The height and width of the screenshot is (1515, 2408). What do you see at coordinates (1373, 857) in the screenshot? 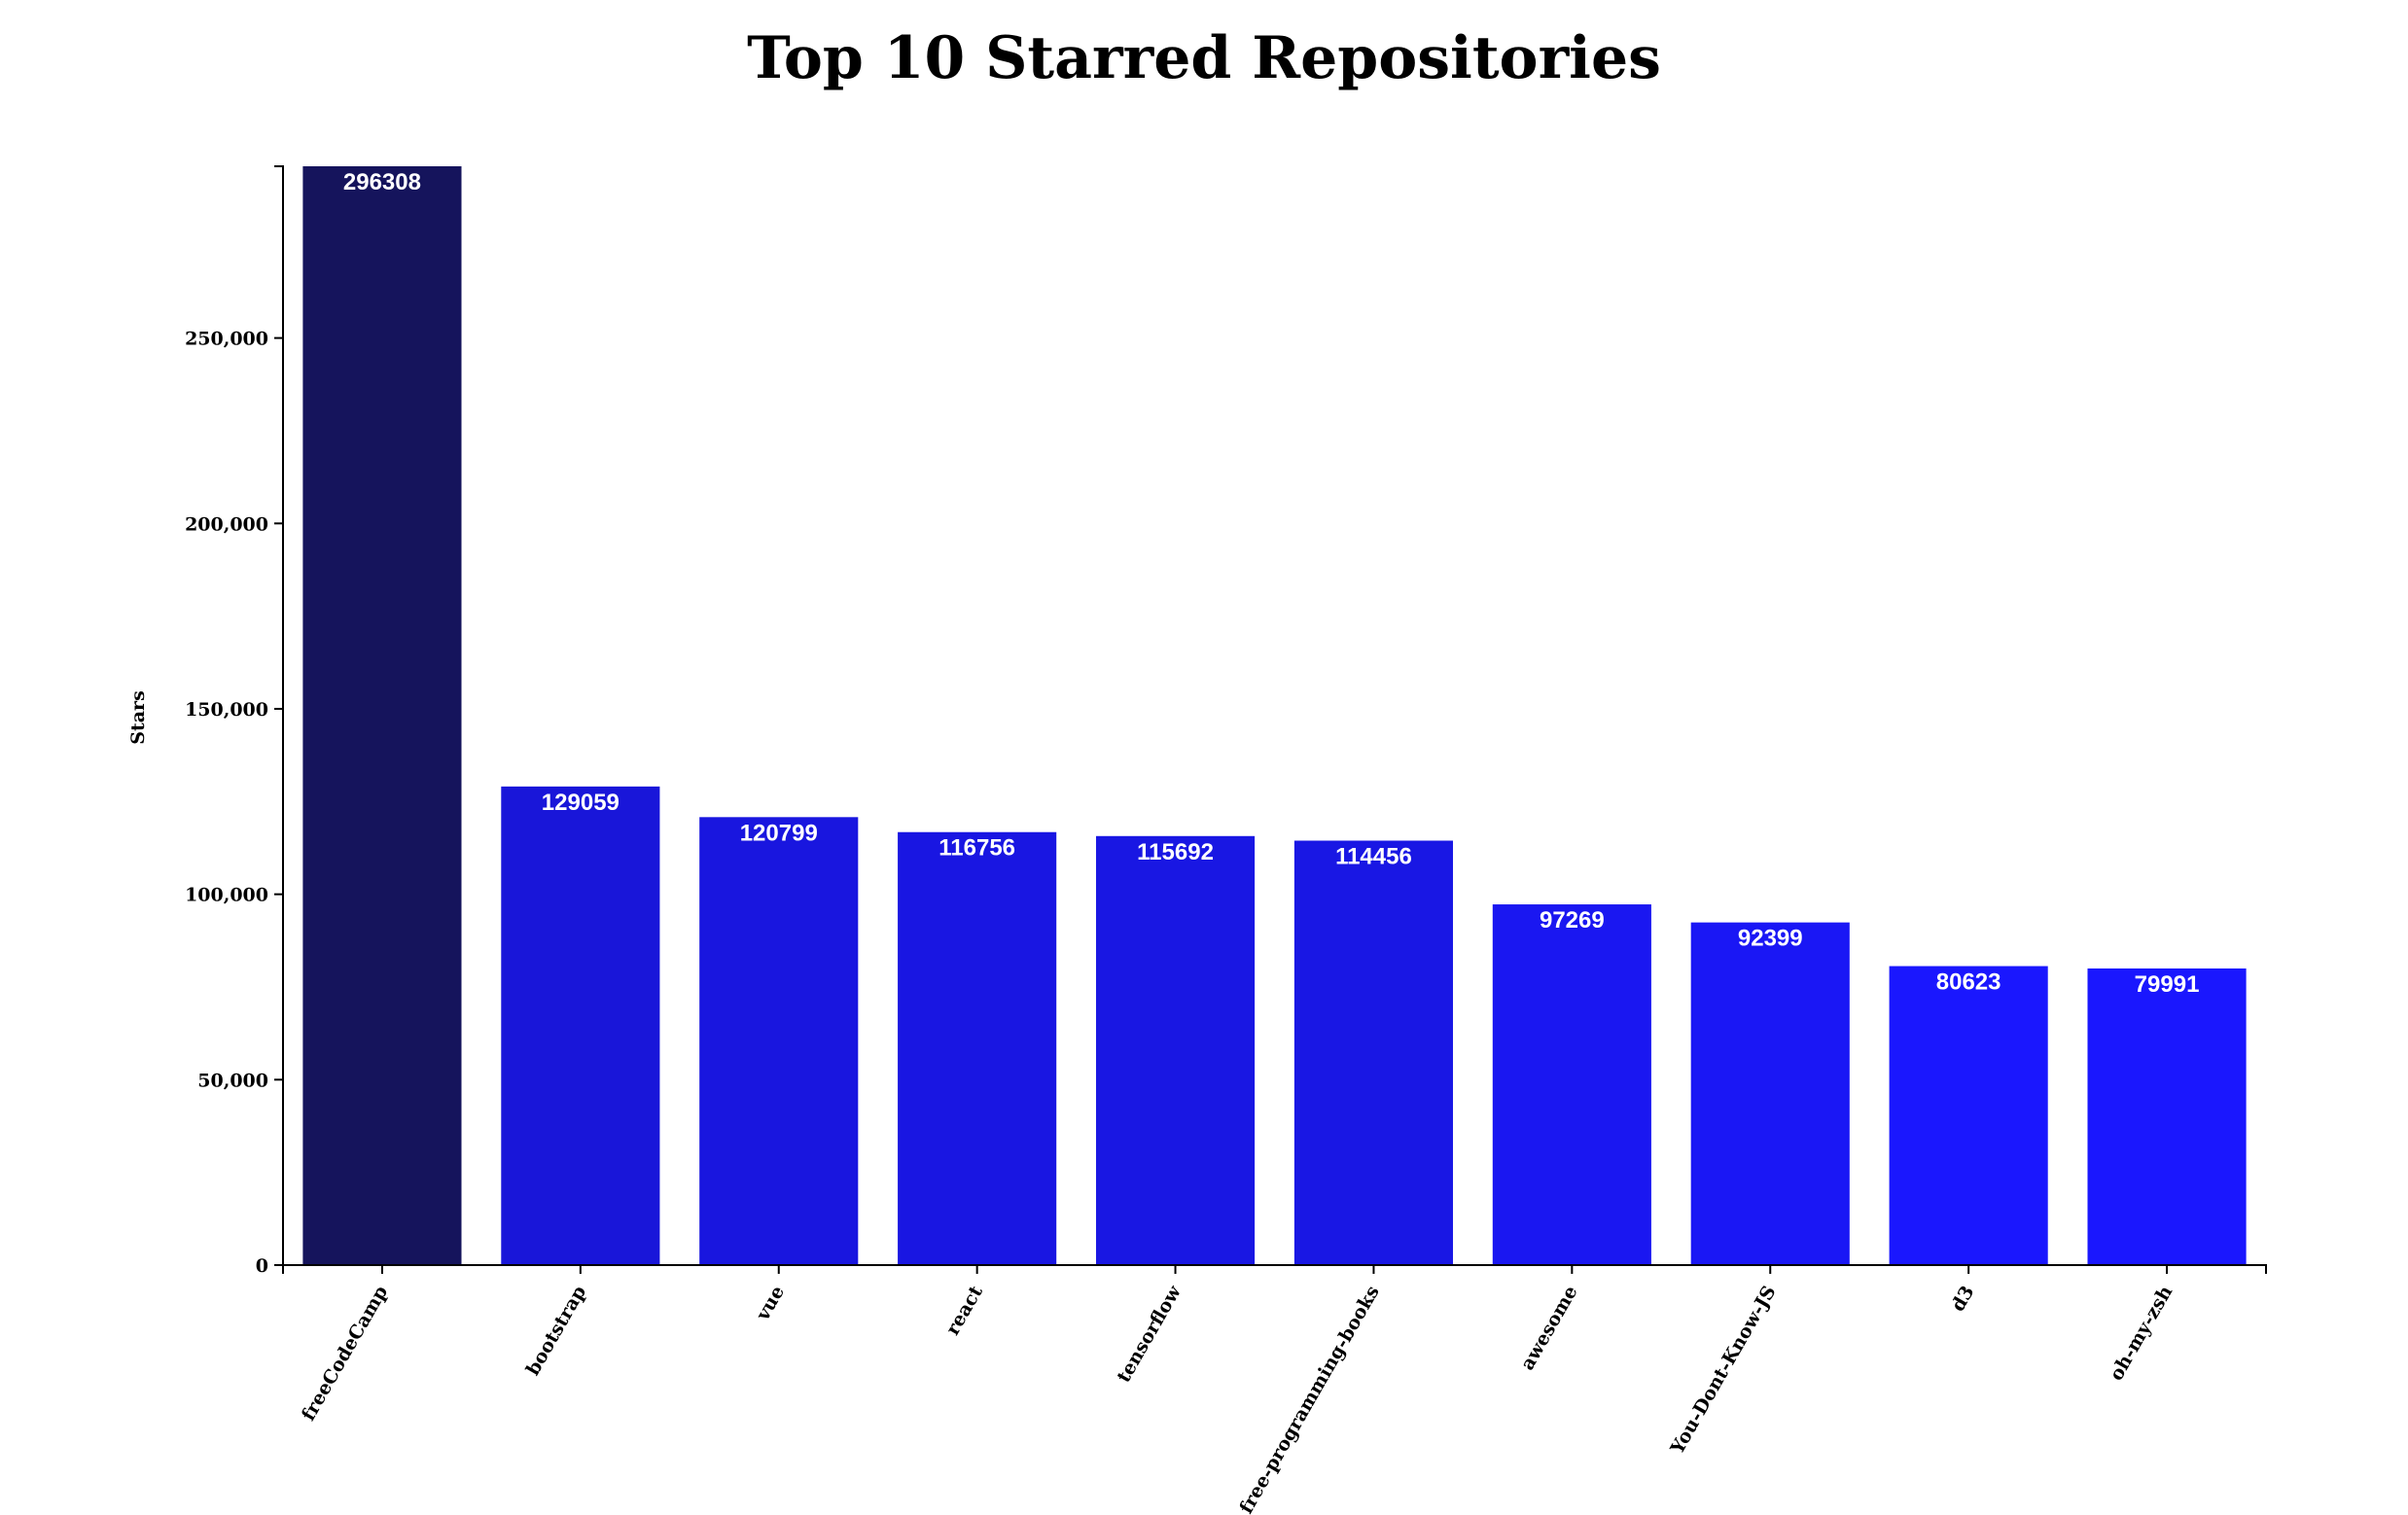
I see `bar-value-label: 114456` at bounding box center [1373, 857].